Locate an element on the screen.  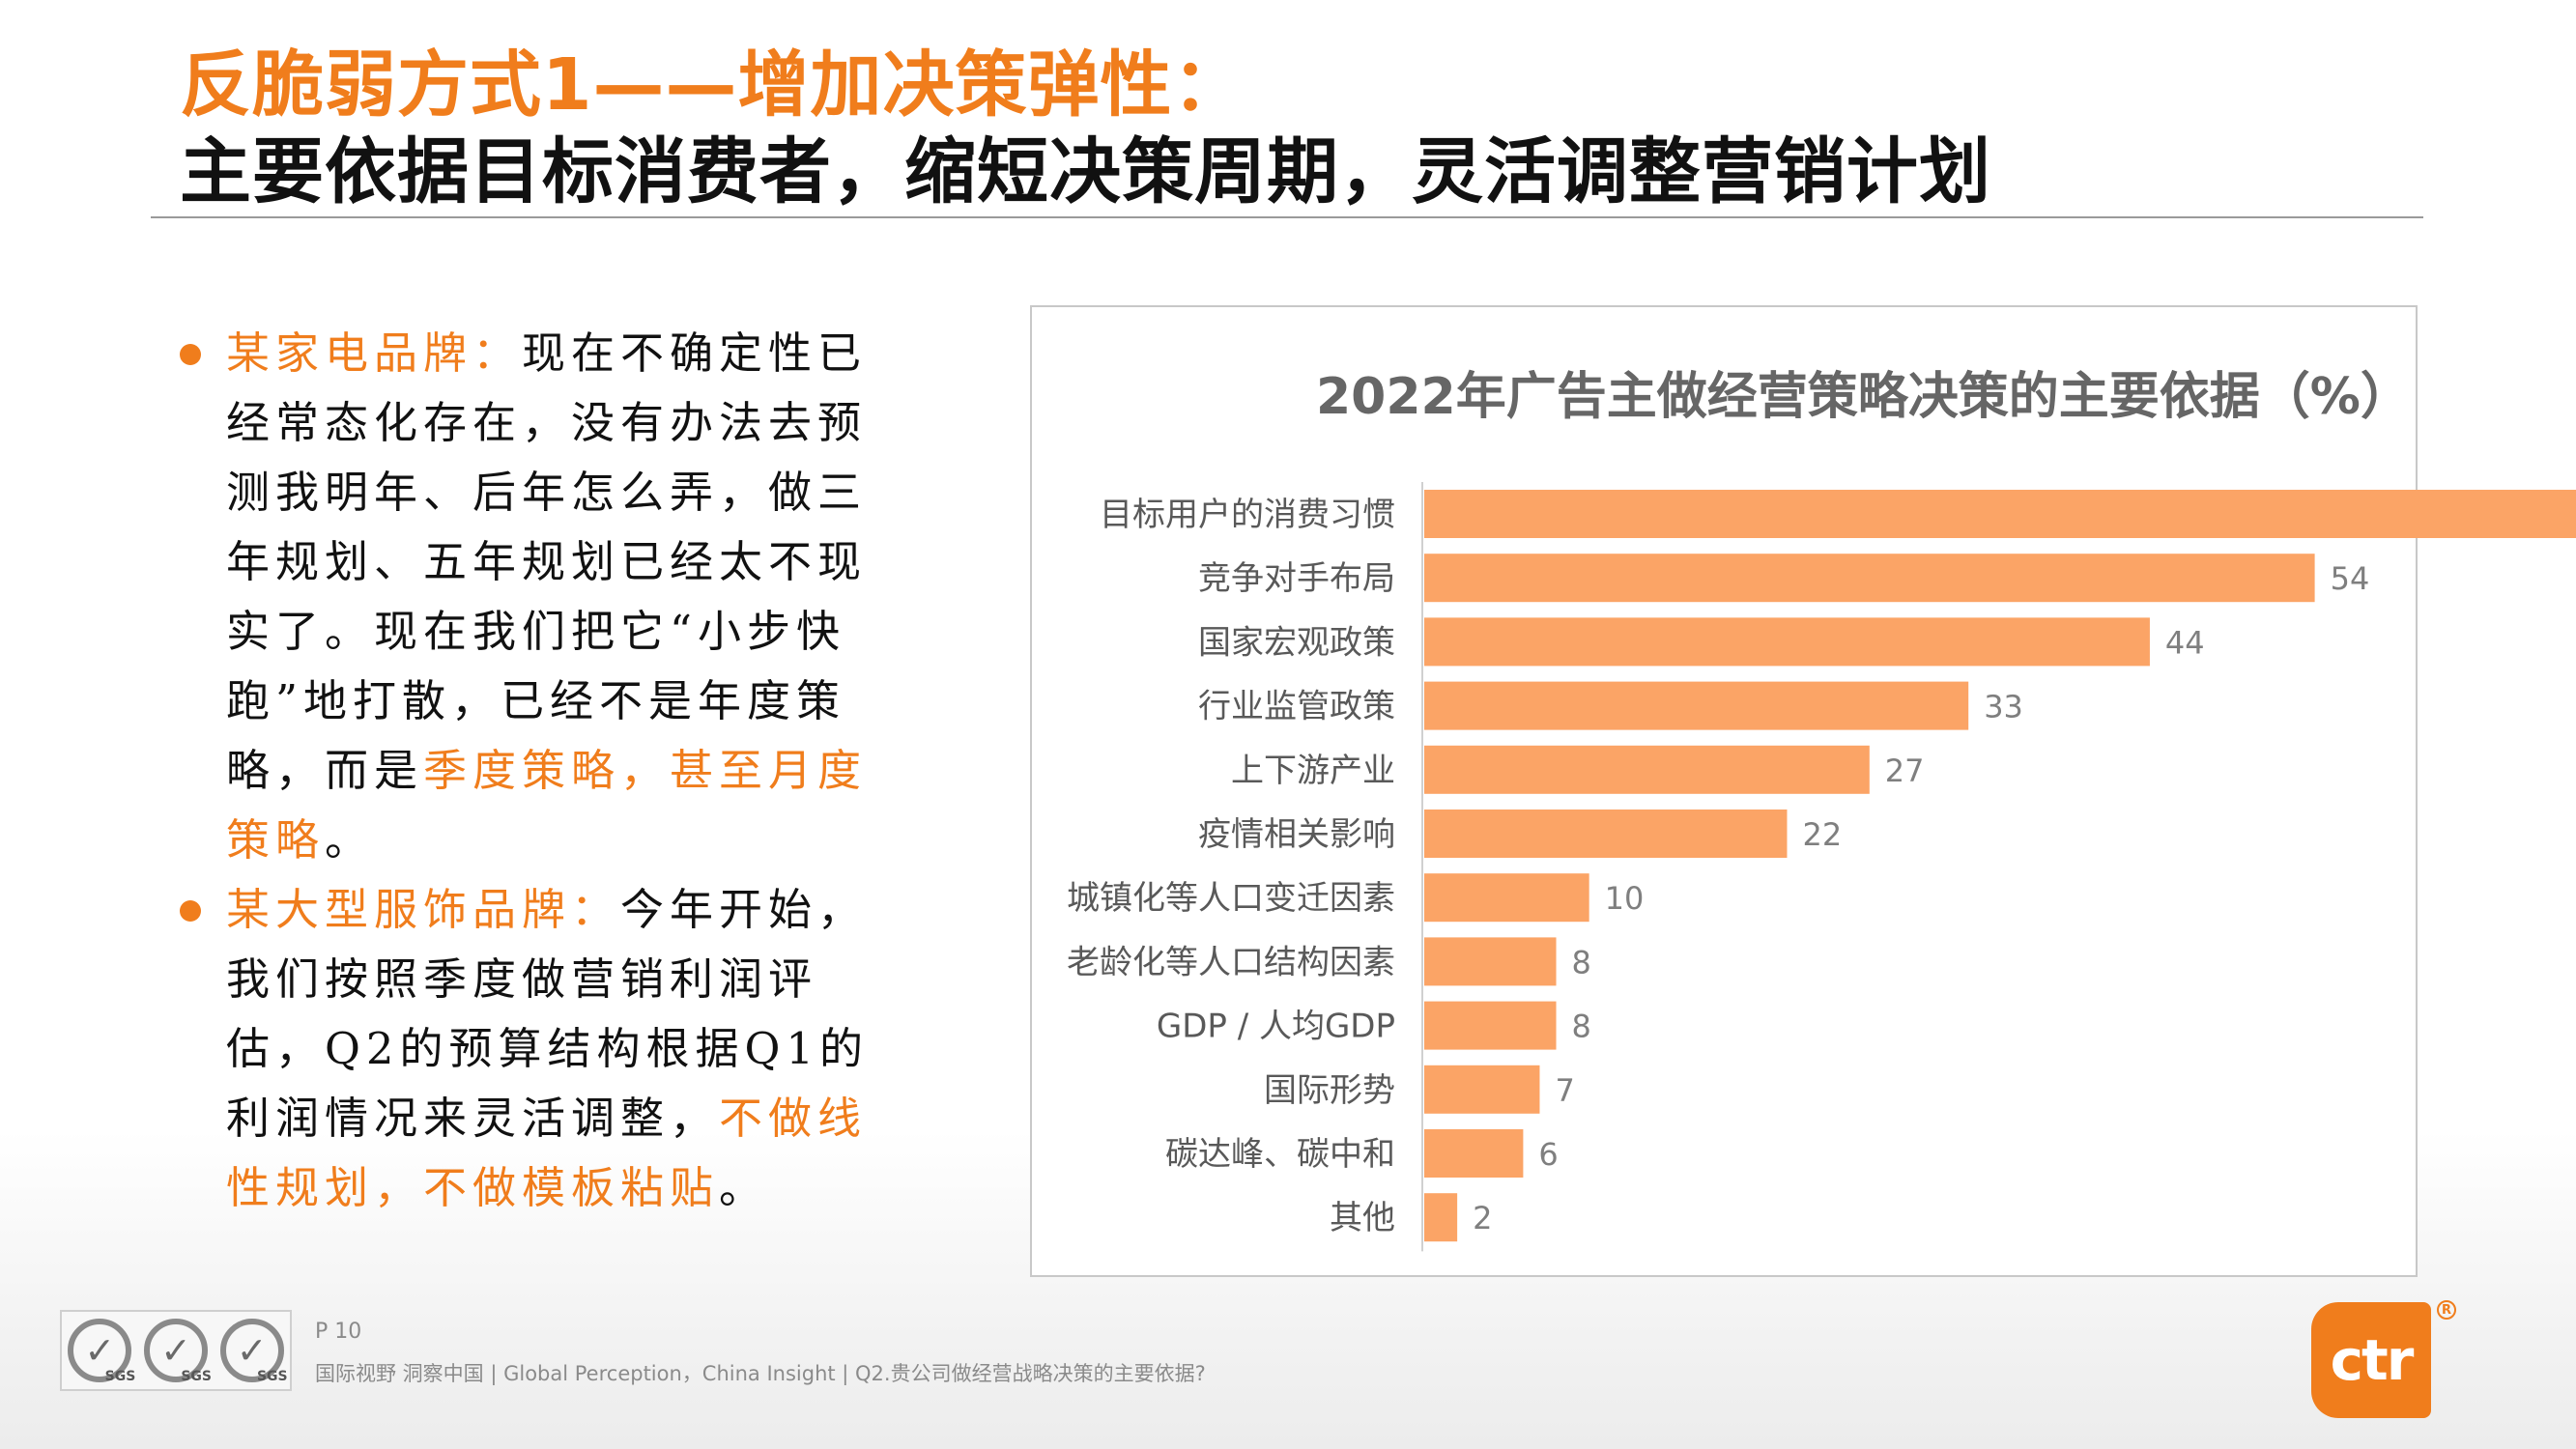
chart-value-label: 22 is located at coordinates (1822, 834).